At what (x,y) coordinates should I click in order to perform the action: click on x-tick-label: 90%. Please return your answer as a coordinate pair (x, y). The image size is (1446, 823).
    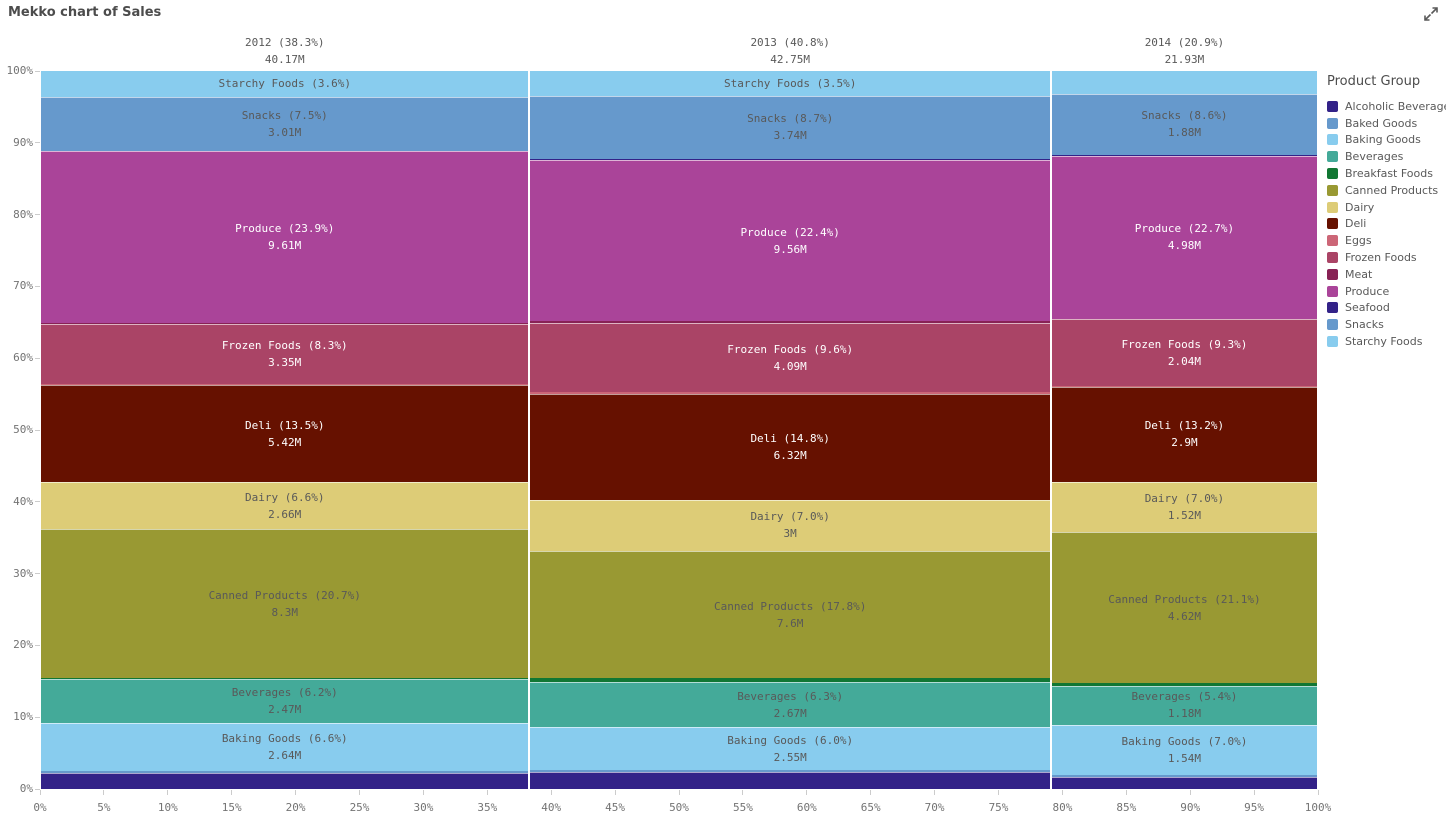
    Looking at the image, I should click on (1190, 807).